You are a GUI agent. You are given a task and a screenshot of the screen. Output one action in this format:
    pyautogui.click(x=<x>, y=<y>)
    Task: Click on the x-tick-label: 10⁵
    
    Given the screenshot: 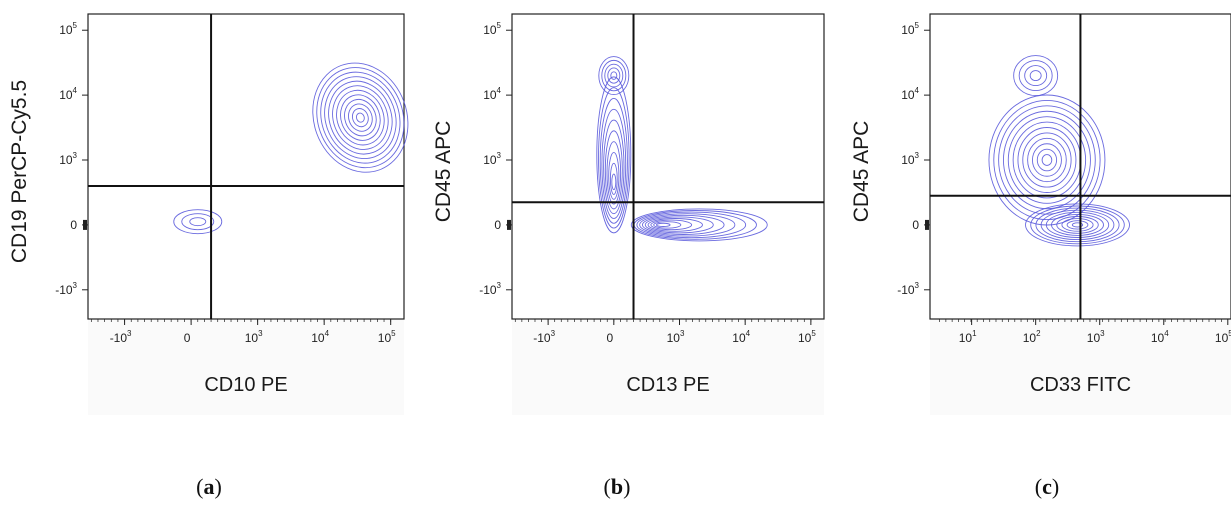 What is the action you would take?
    pyautogui.click(x=387, y=337)
    